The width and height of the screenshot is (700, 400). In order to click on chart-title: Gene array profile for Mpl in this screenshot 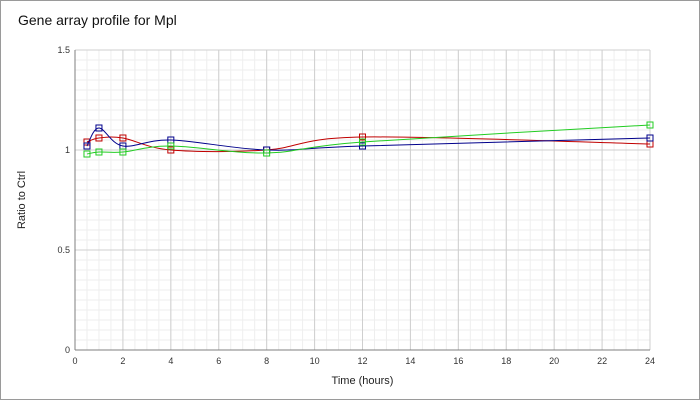, I will do `click(97, 20)`.